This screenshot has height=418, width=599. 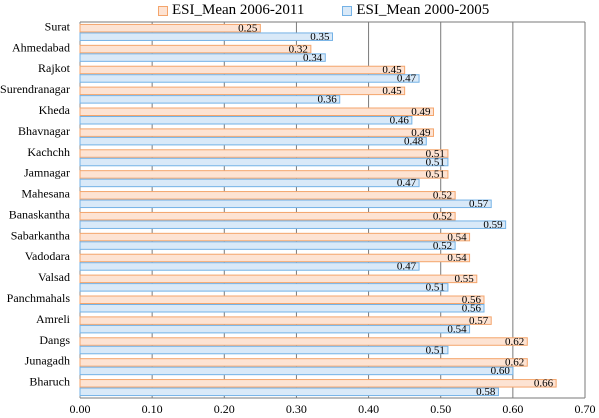 What do you see at coordinates (54, 68) in the screenshot?
I see `category-label: Rajkot` at bounding box center [54, 68].